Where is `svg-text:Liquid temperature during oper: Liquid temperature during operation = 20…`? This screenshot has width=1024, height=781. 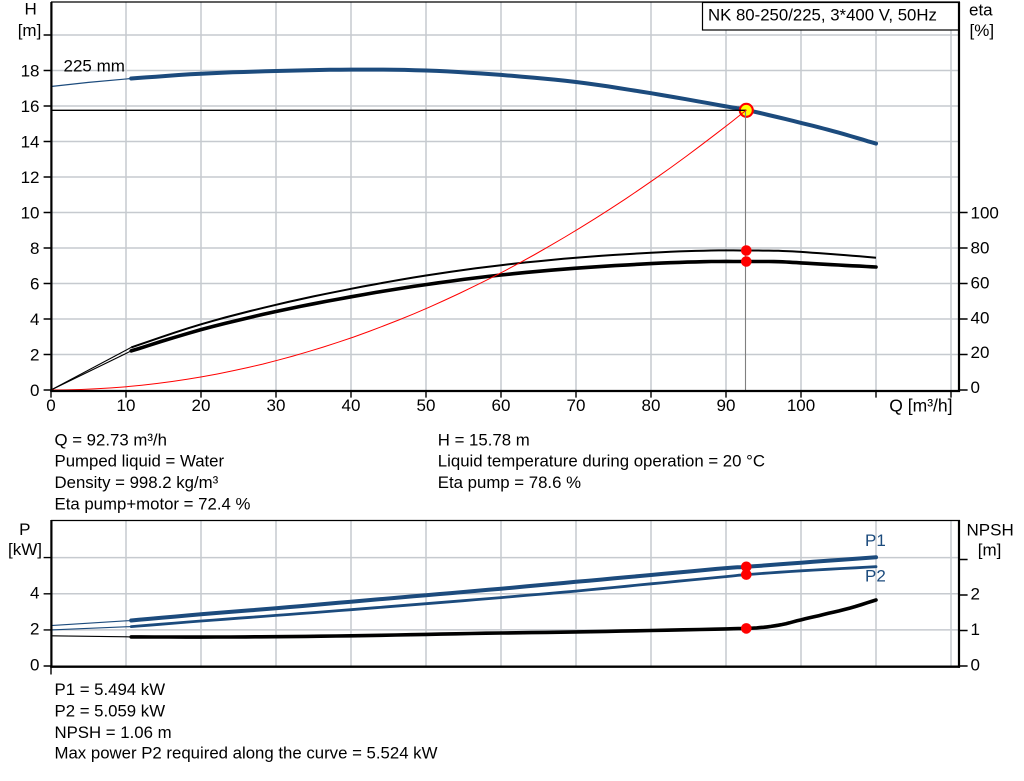 svg-text:Liquid temperature during oper: Liquid temperature during operation = 20… is located at coordinates (601, 461).